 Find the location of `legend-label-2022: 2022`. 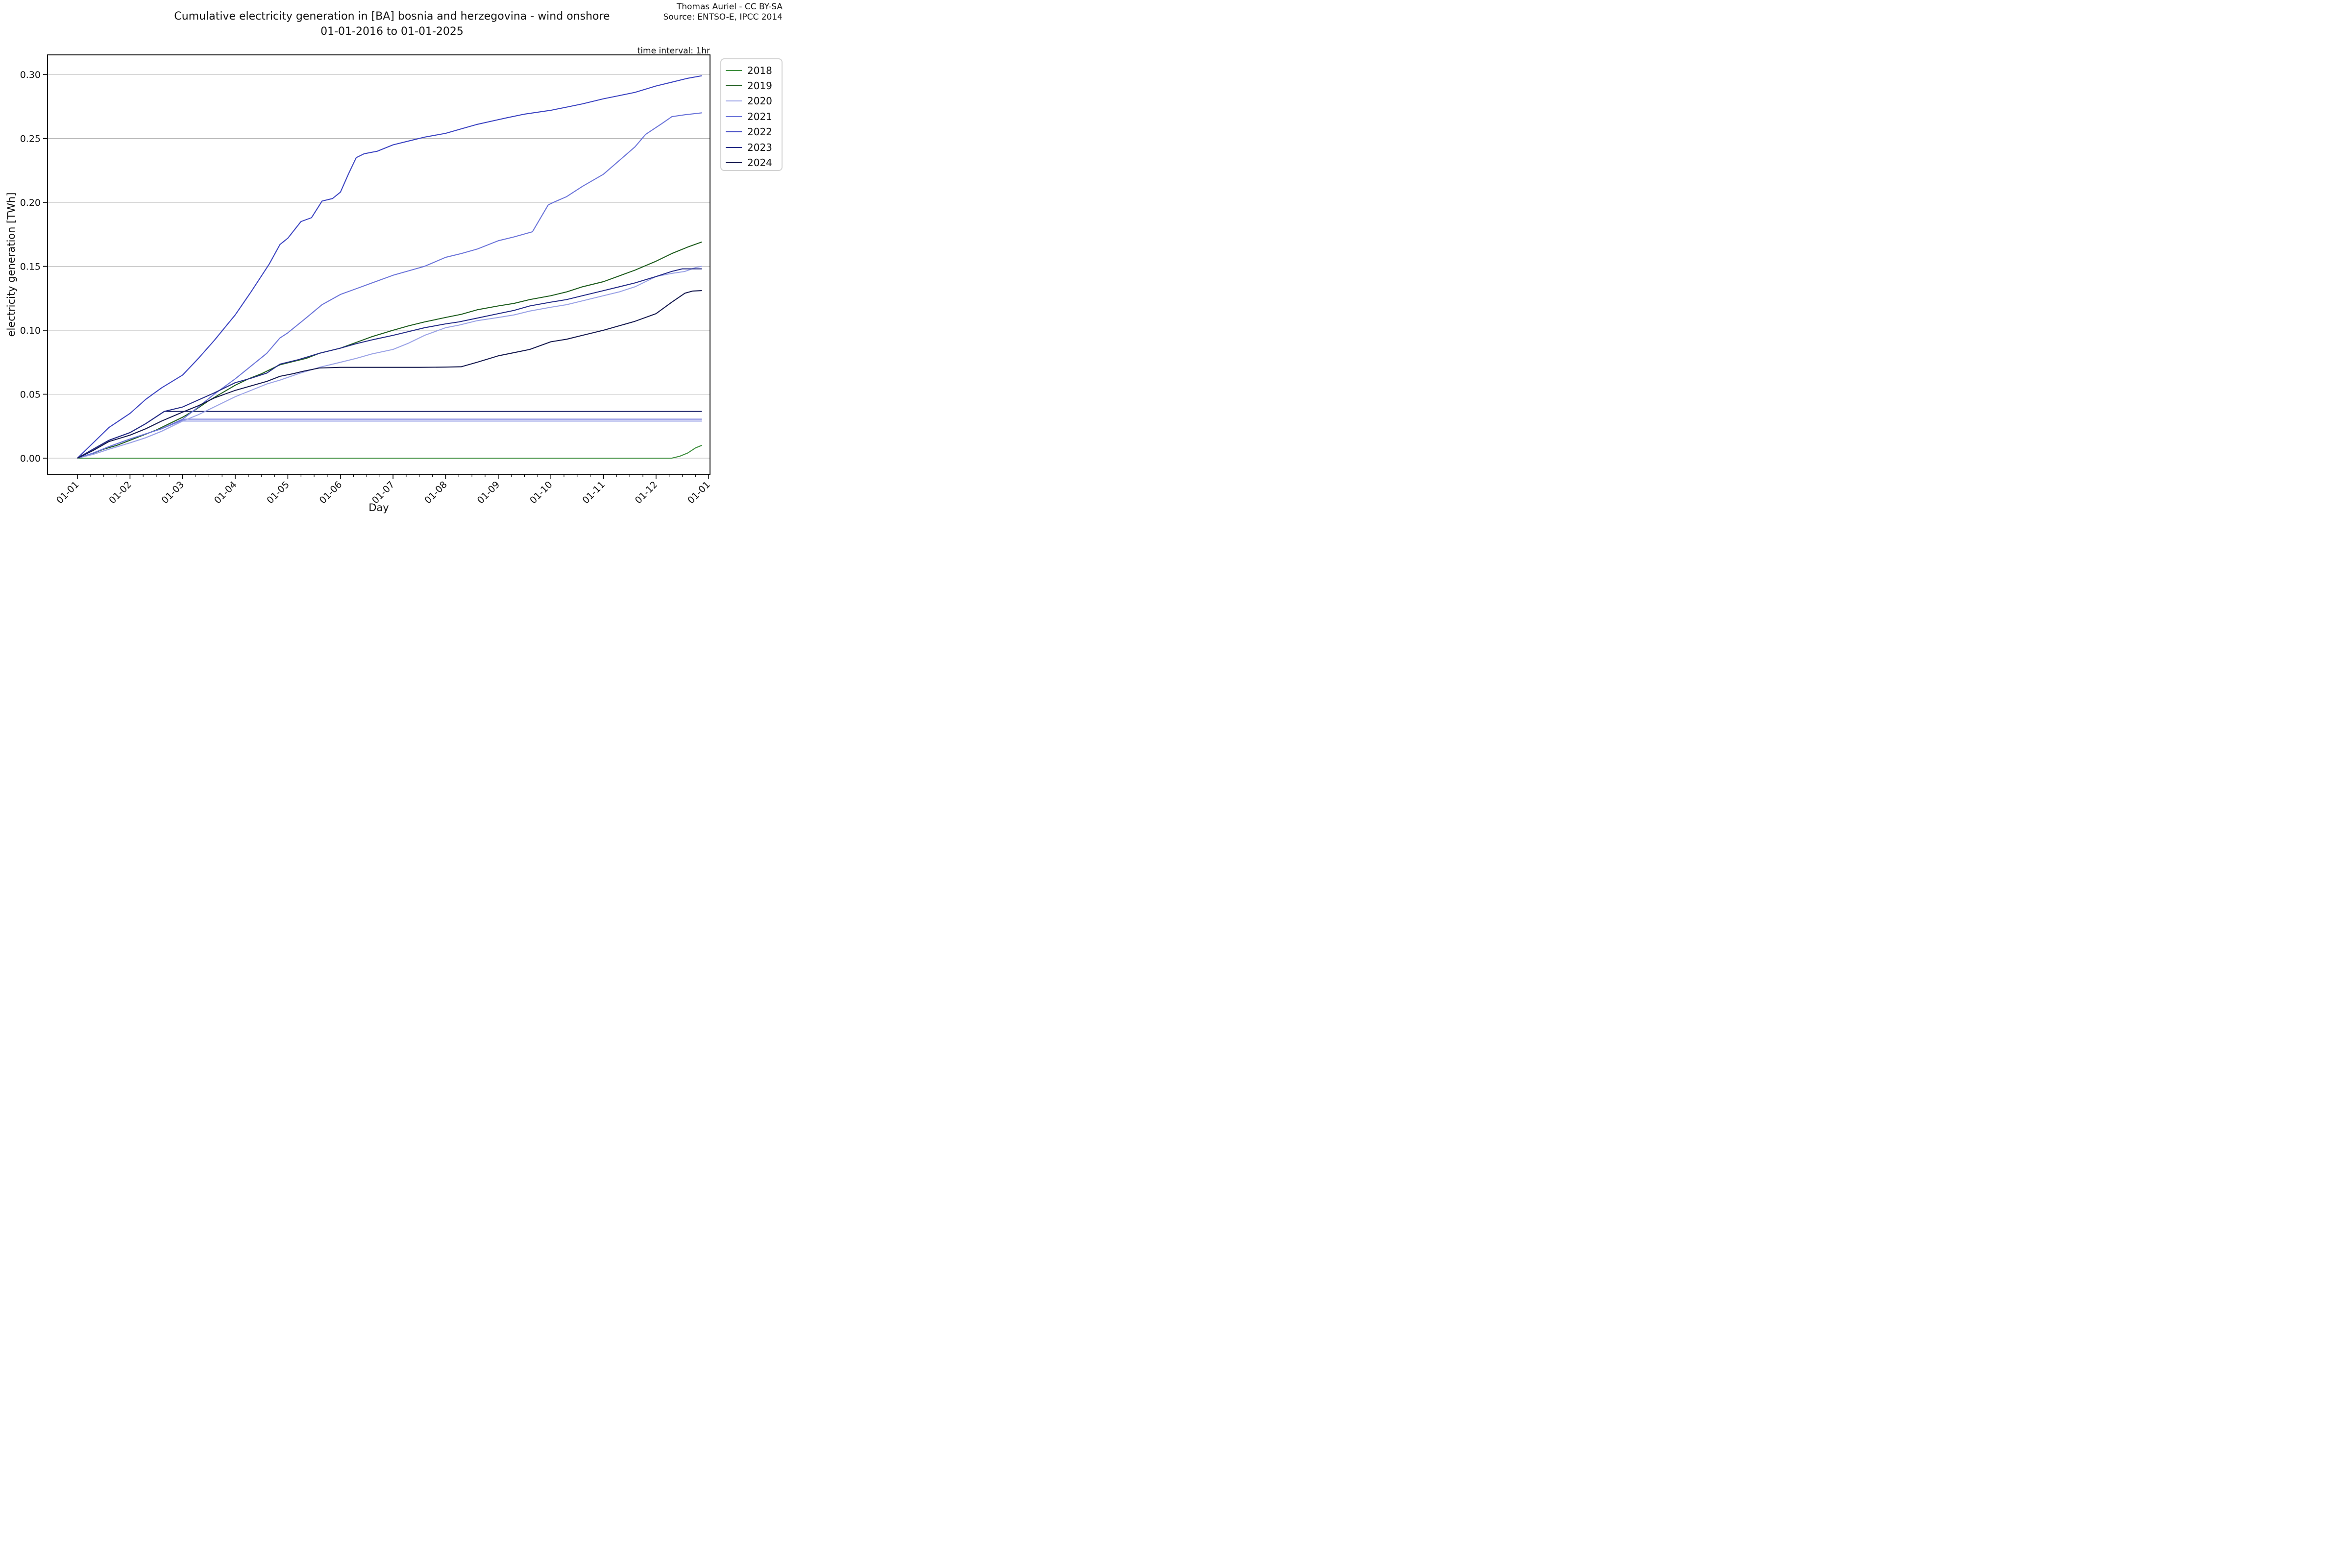

legend-label-2022: 2022 is located at coordinates (759, 132).